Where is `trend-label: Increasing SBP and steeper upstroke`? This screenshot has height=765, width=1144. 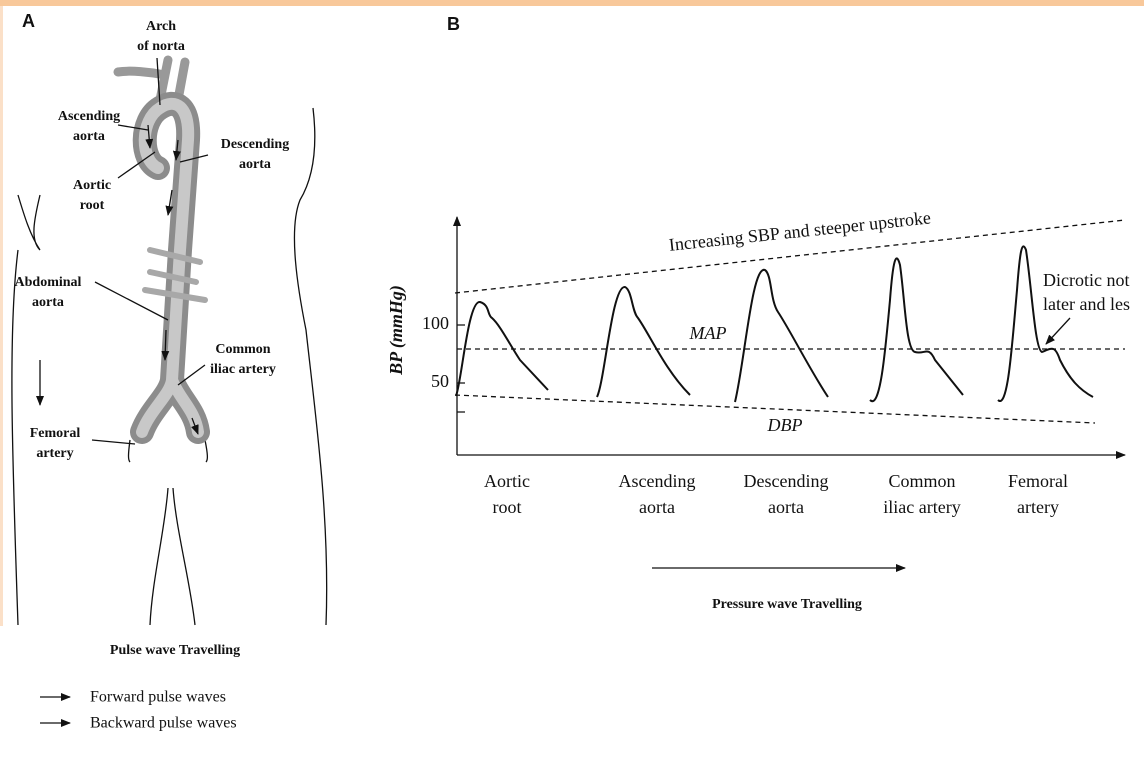 trend-label: Increasing SBP and steeper upstroke is located at coordinates (800, 230).